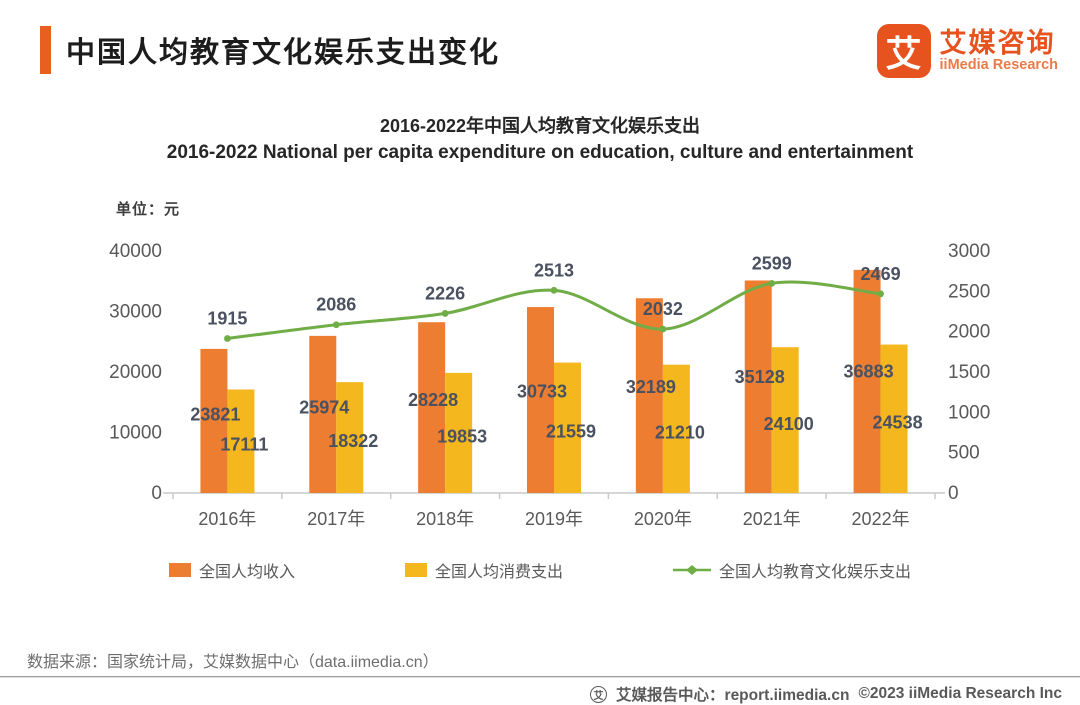  What do you see at coordinates (663, 329) in the screenshot?
I see `line-marker-2020年` at bounding box center [663, 329].